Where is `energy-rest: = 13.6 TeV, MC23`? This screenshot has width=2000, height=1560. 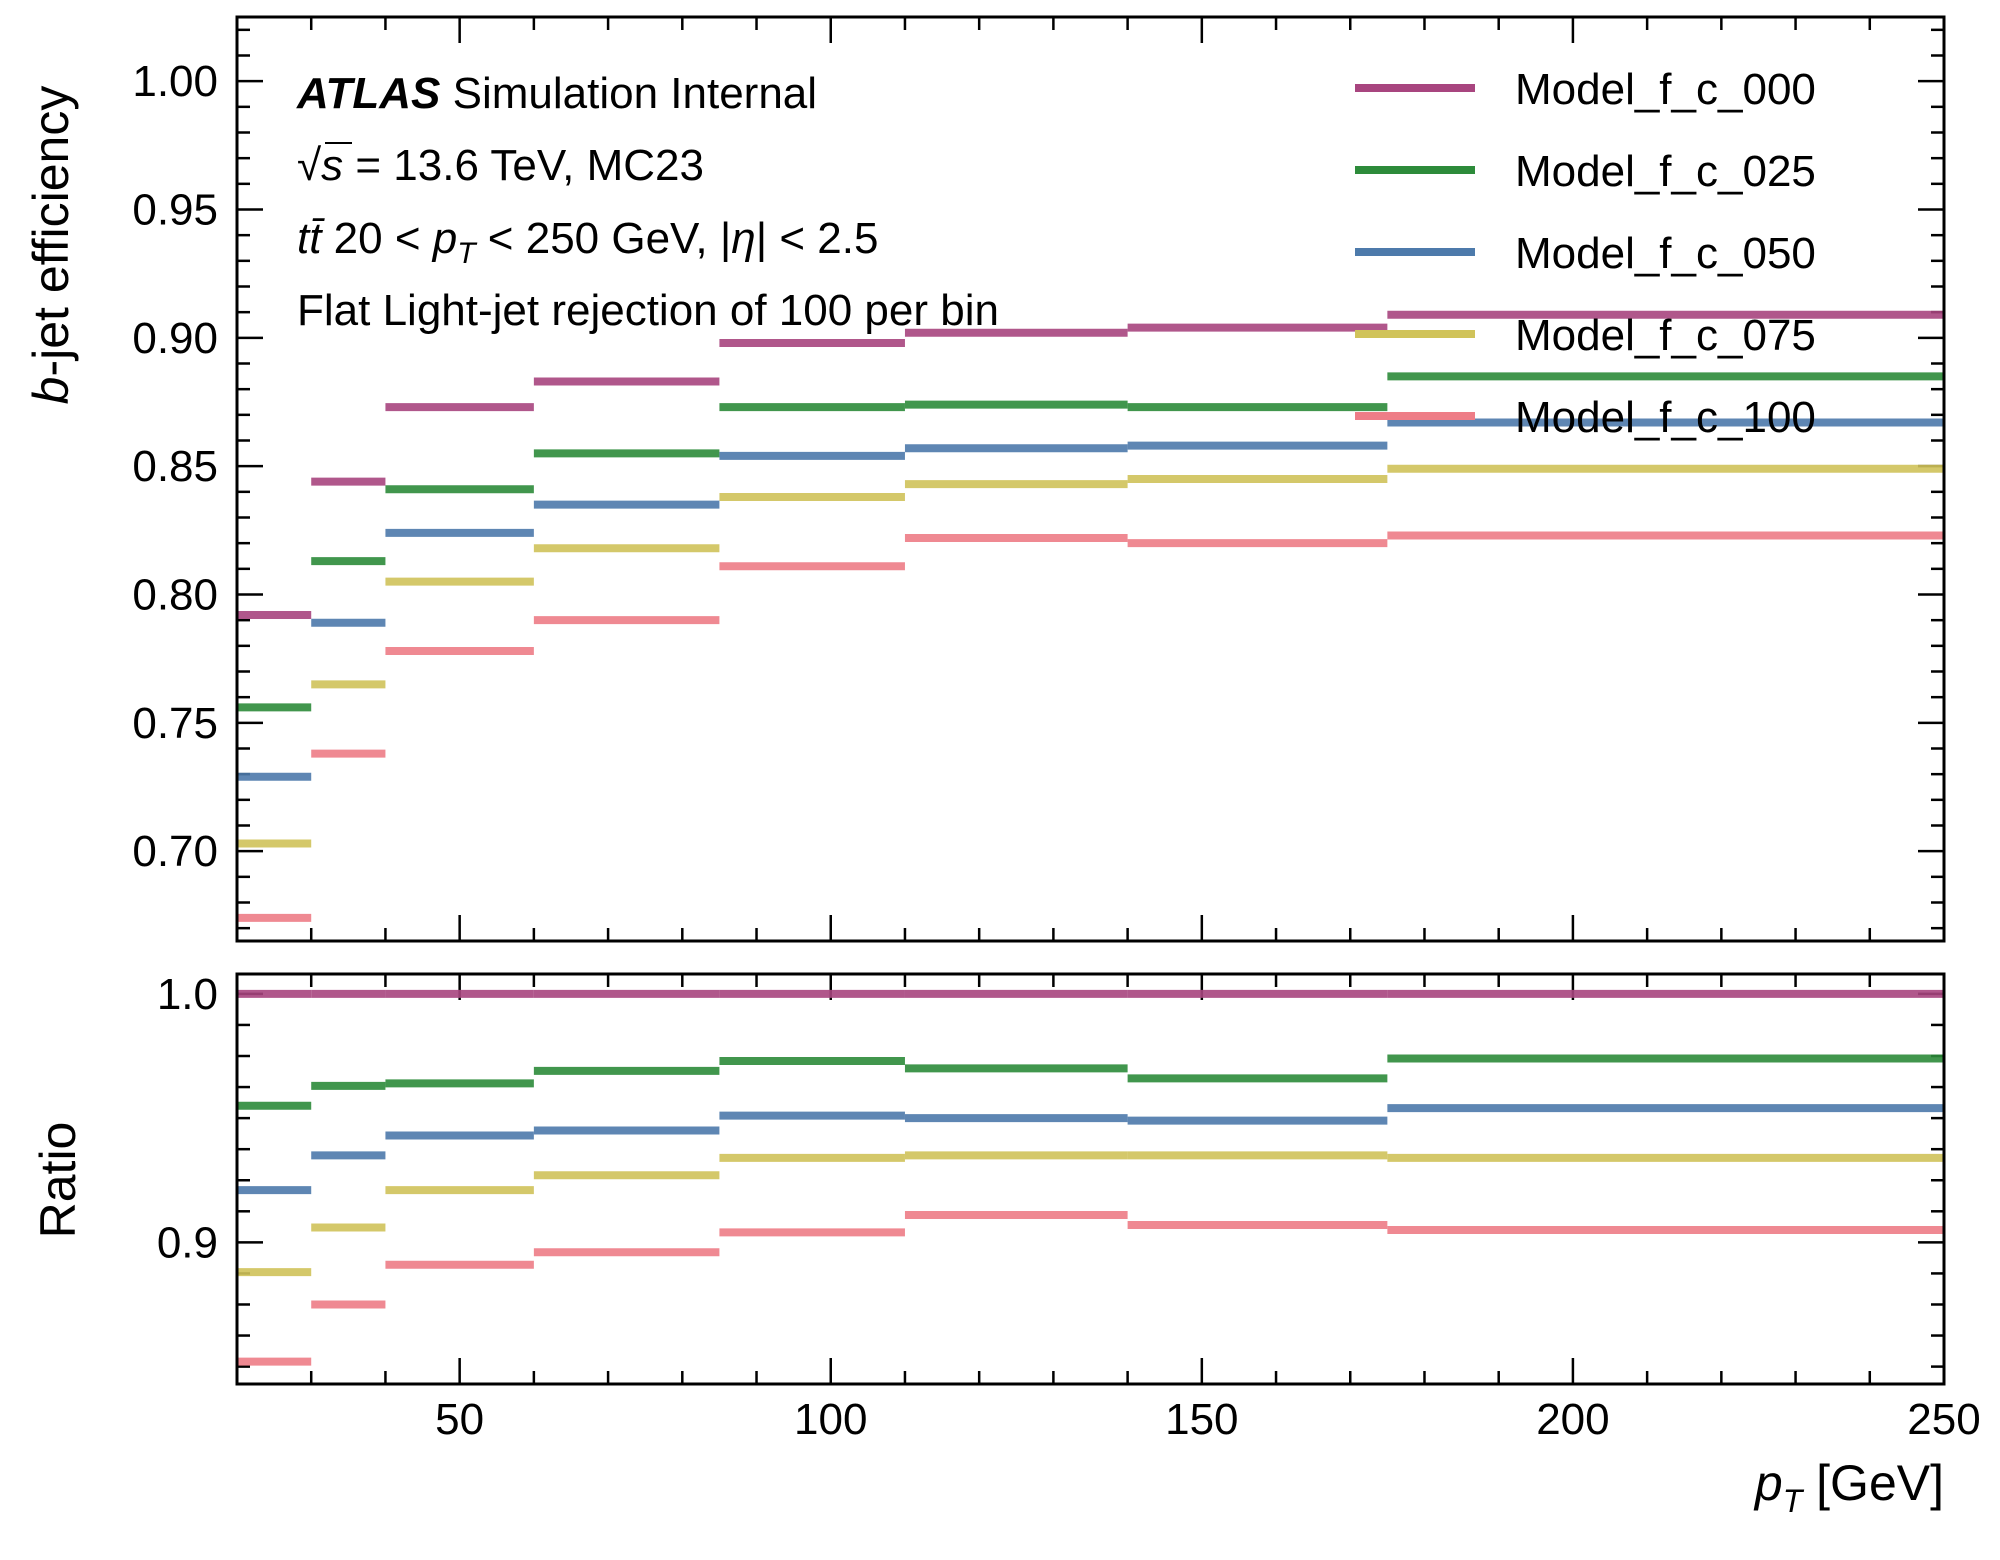
energy-rest: = 13.6 TeV, MC23 is located at coordinates (523, 165).